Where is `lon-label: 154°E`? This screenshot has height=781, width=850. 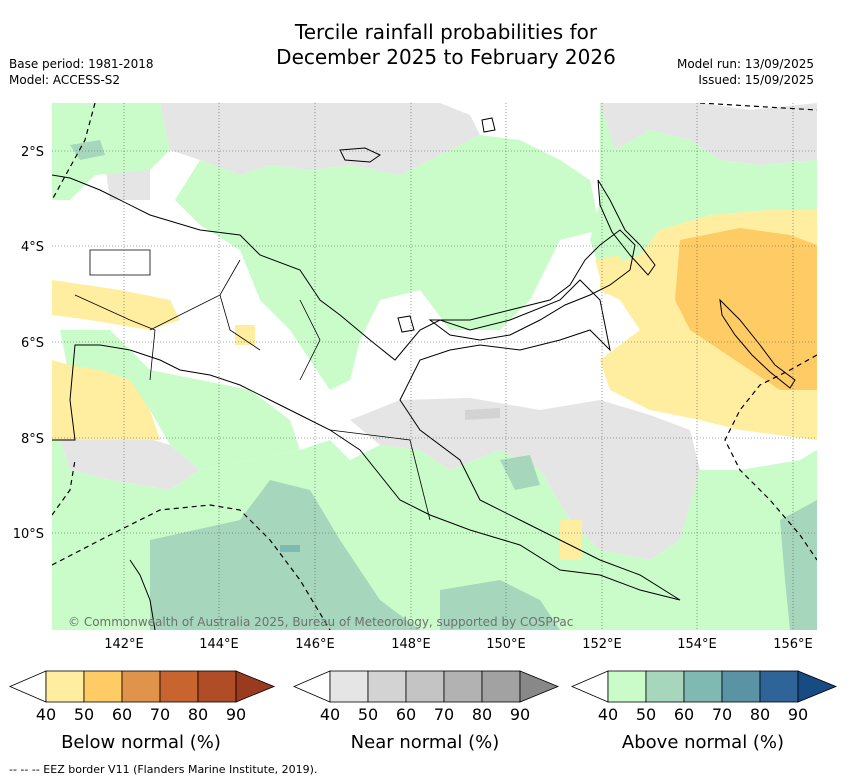
lon-label: 154°E is located at coordinates (697, 644).